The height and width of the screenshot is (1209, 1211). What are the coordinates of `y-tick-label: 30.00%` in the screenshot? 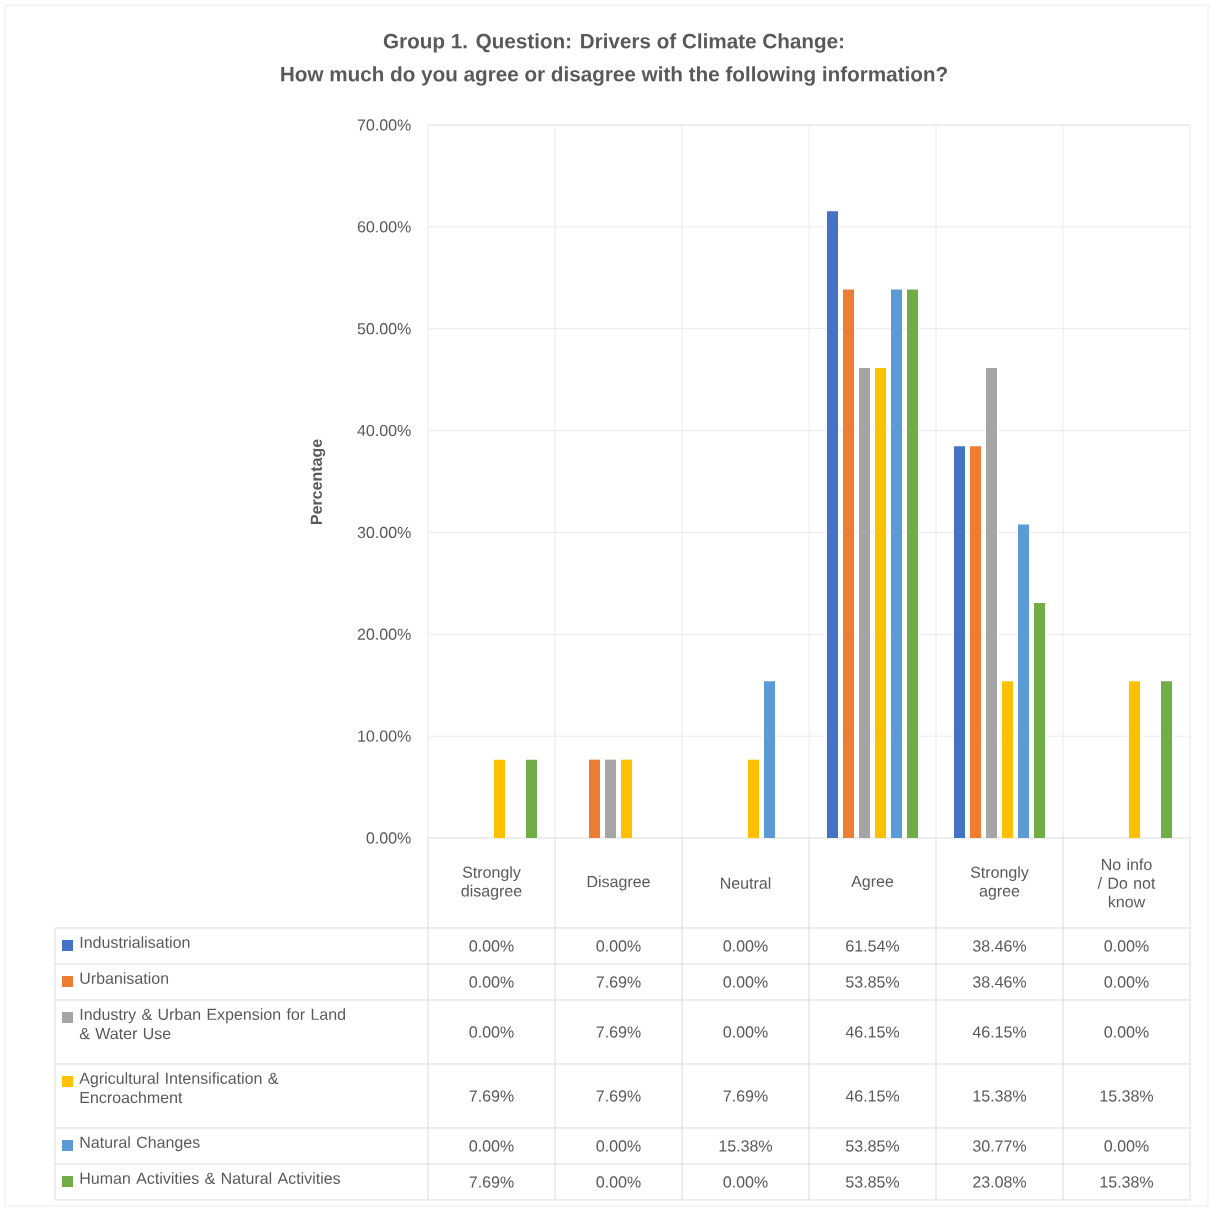 It's located at (384, 532).